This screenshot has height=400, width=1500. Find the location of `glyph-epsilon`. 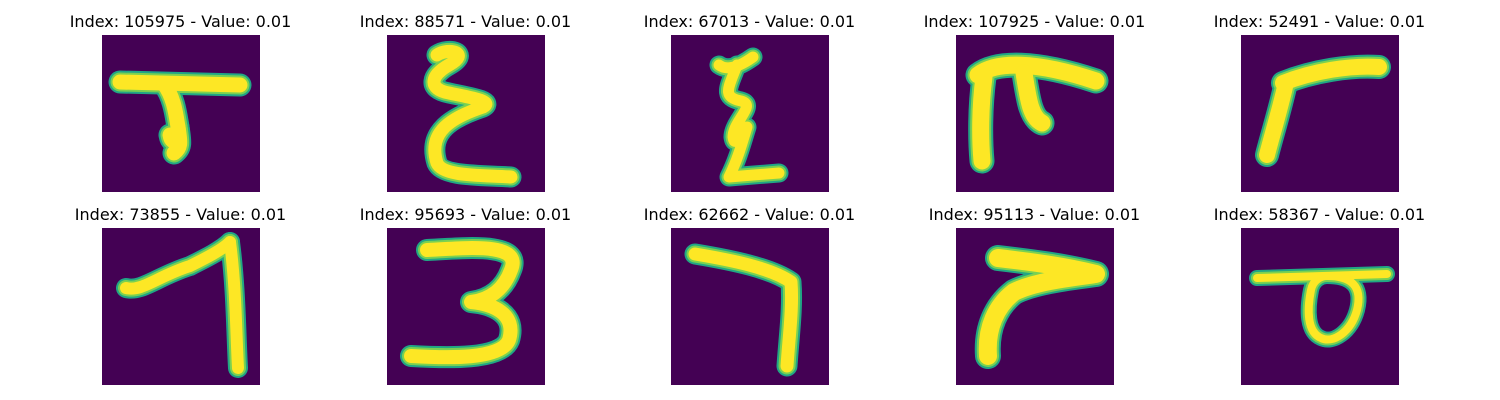

glyph-epsilon is located at coordinates (472, 114).